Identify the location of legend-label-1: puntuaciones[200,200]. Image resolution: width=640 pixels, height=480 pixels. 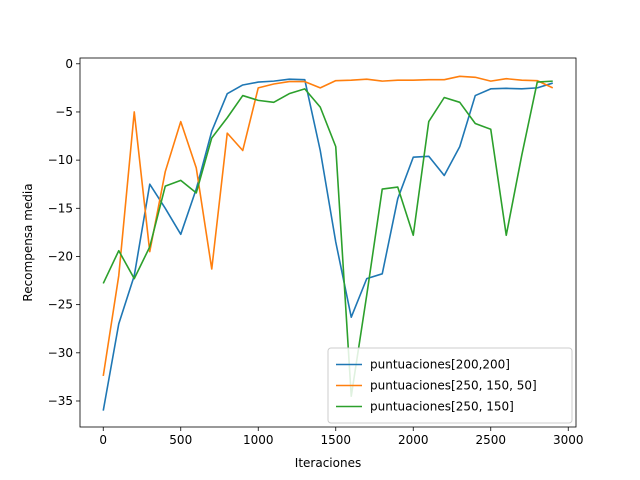
(440, 365).